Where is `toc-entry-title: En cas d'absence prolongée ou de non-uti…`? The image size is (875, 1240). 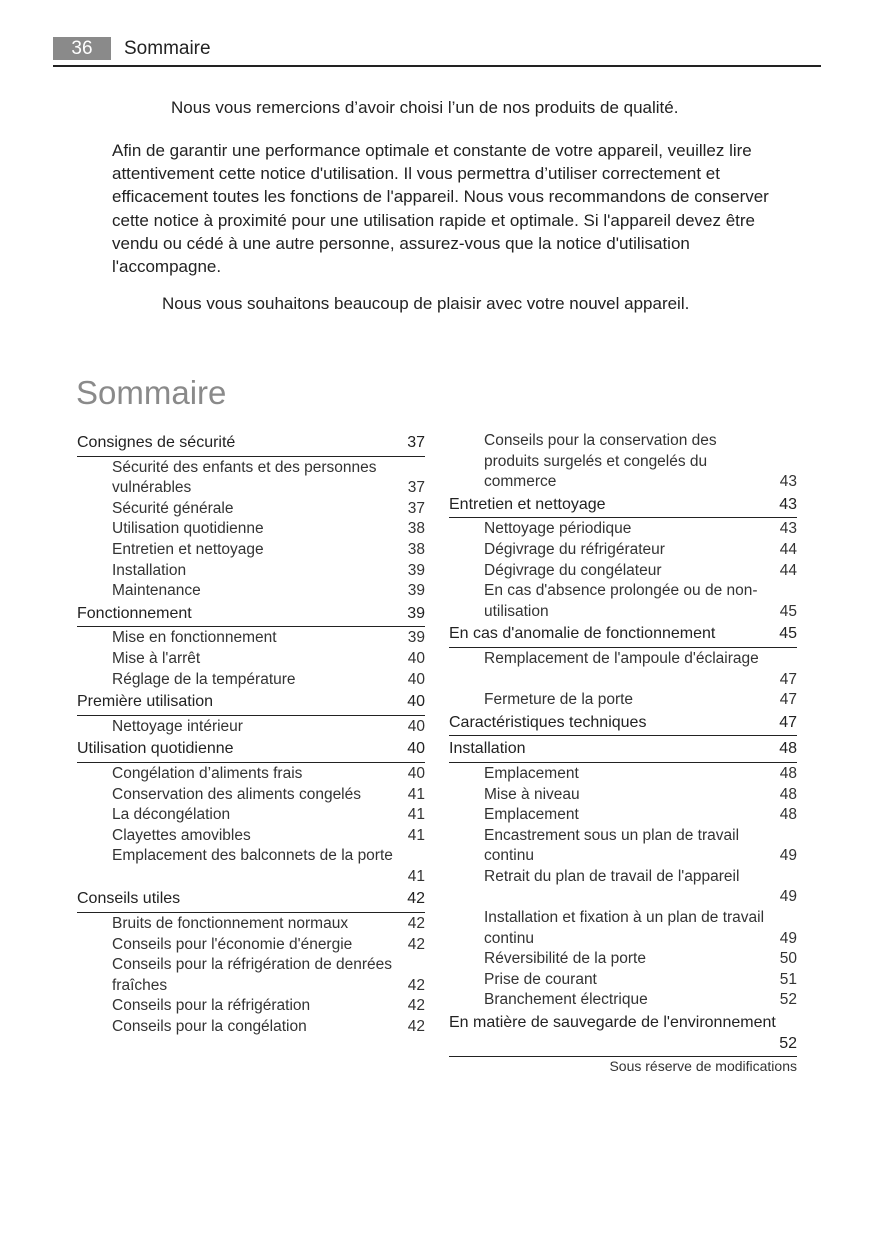 toc-entry-title: En cas d'absence prolongée ou de non-uti… is located at coordinates (621, 601).